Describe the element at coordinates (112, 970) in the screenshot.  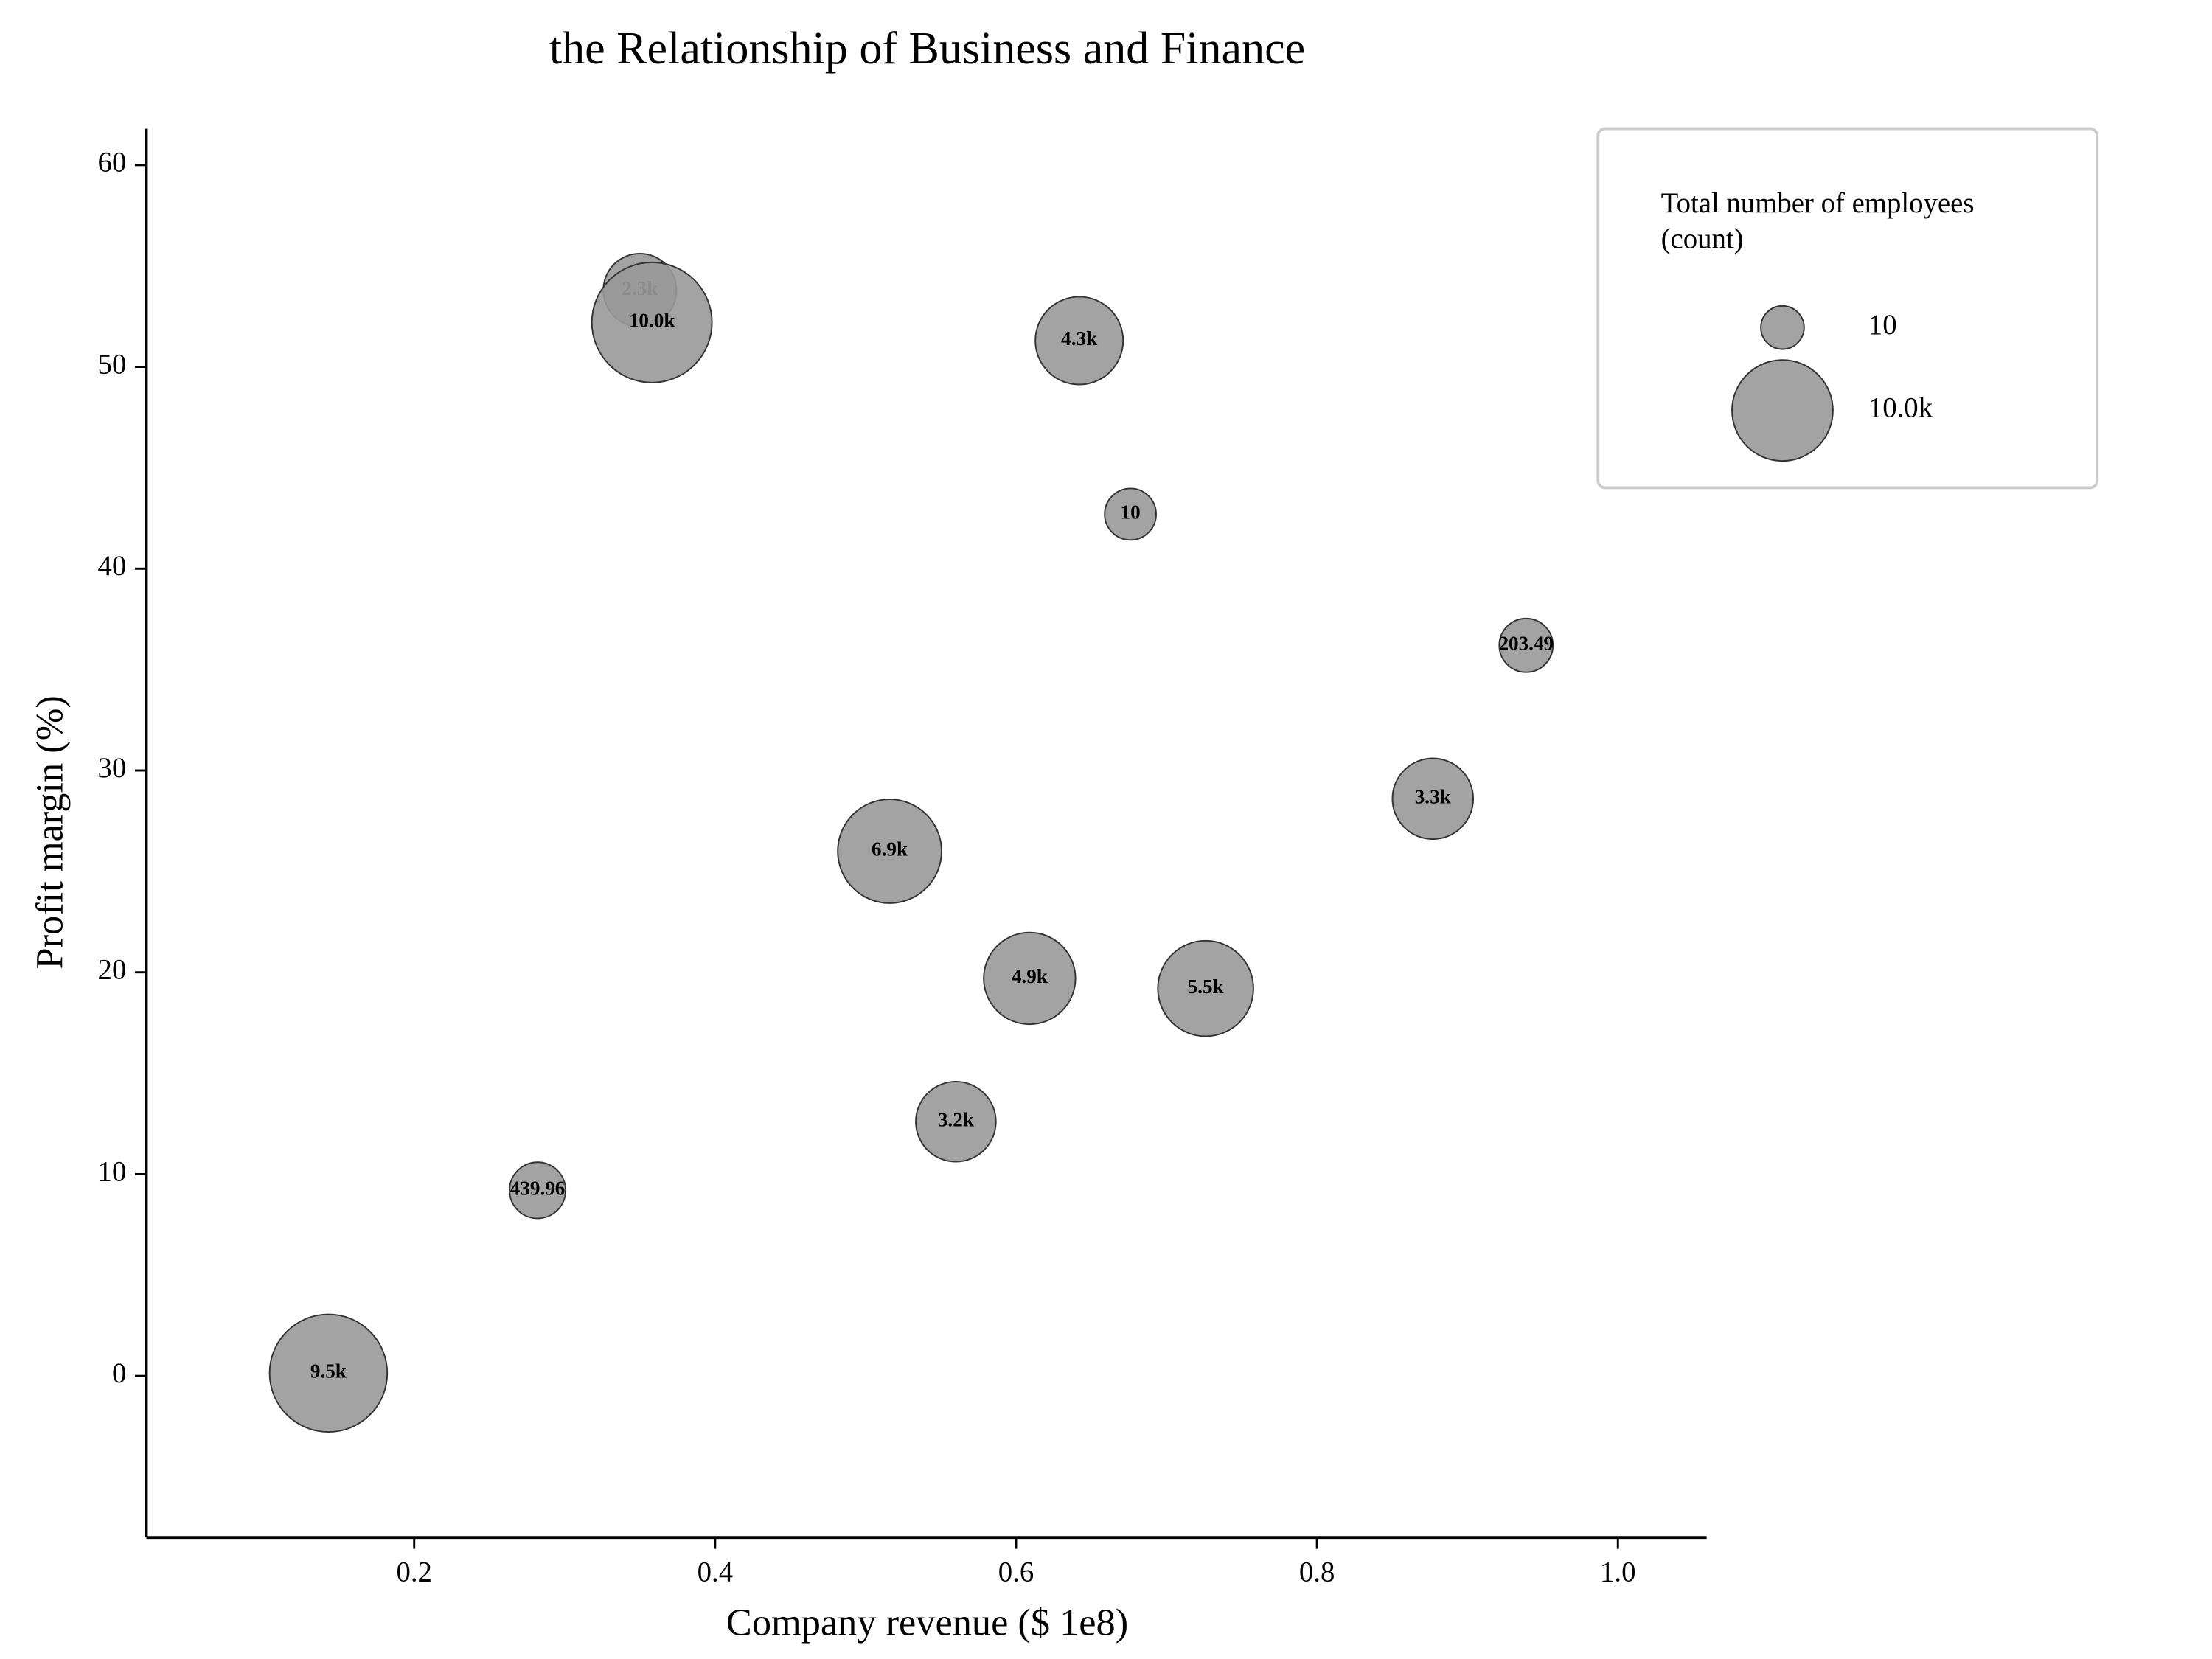
I see `y-tick-label: 20` at that location.